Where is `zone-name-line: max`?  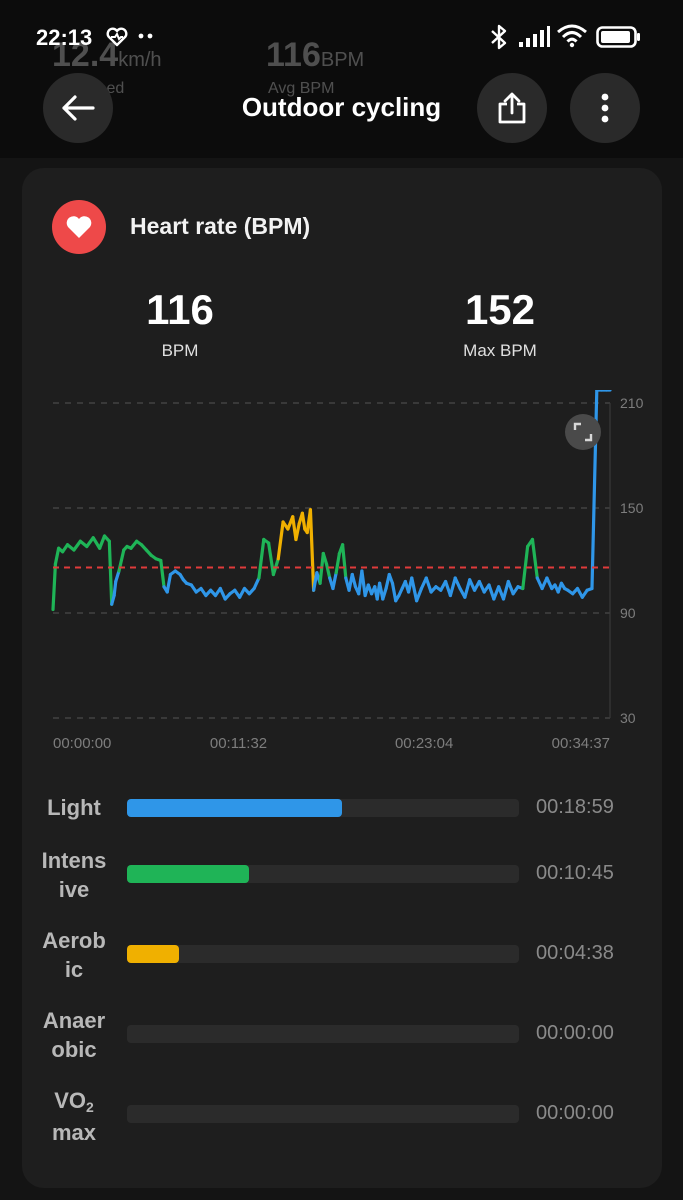 zone-name-line: max is located at coordinates (74, 1132).